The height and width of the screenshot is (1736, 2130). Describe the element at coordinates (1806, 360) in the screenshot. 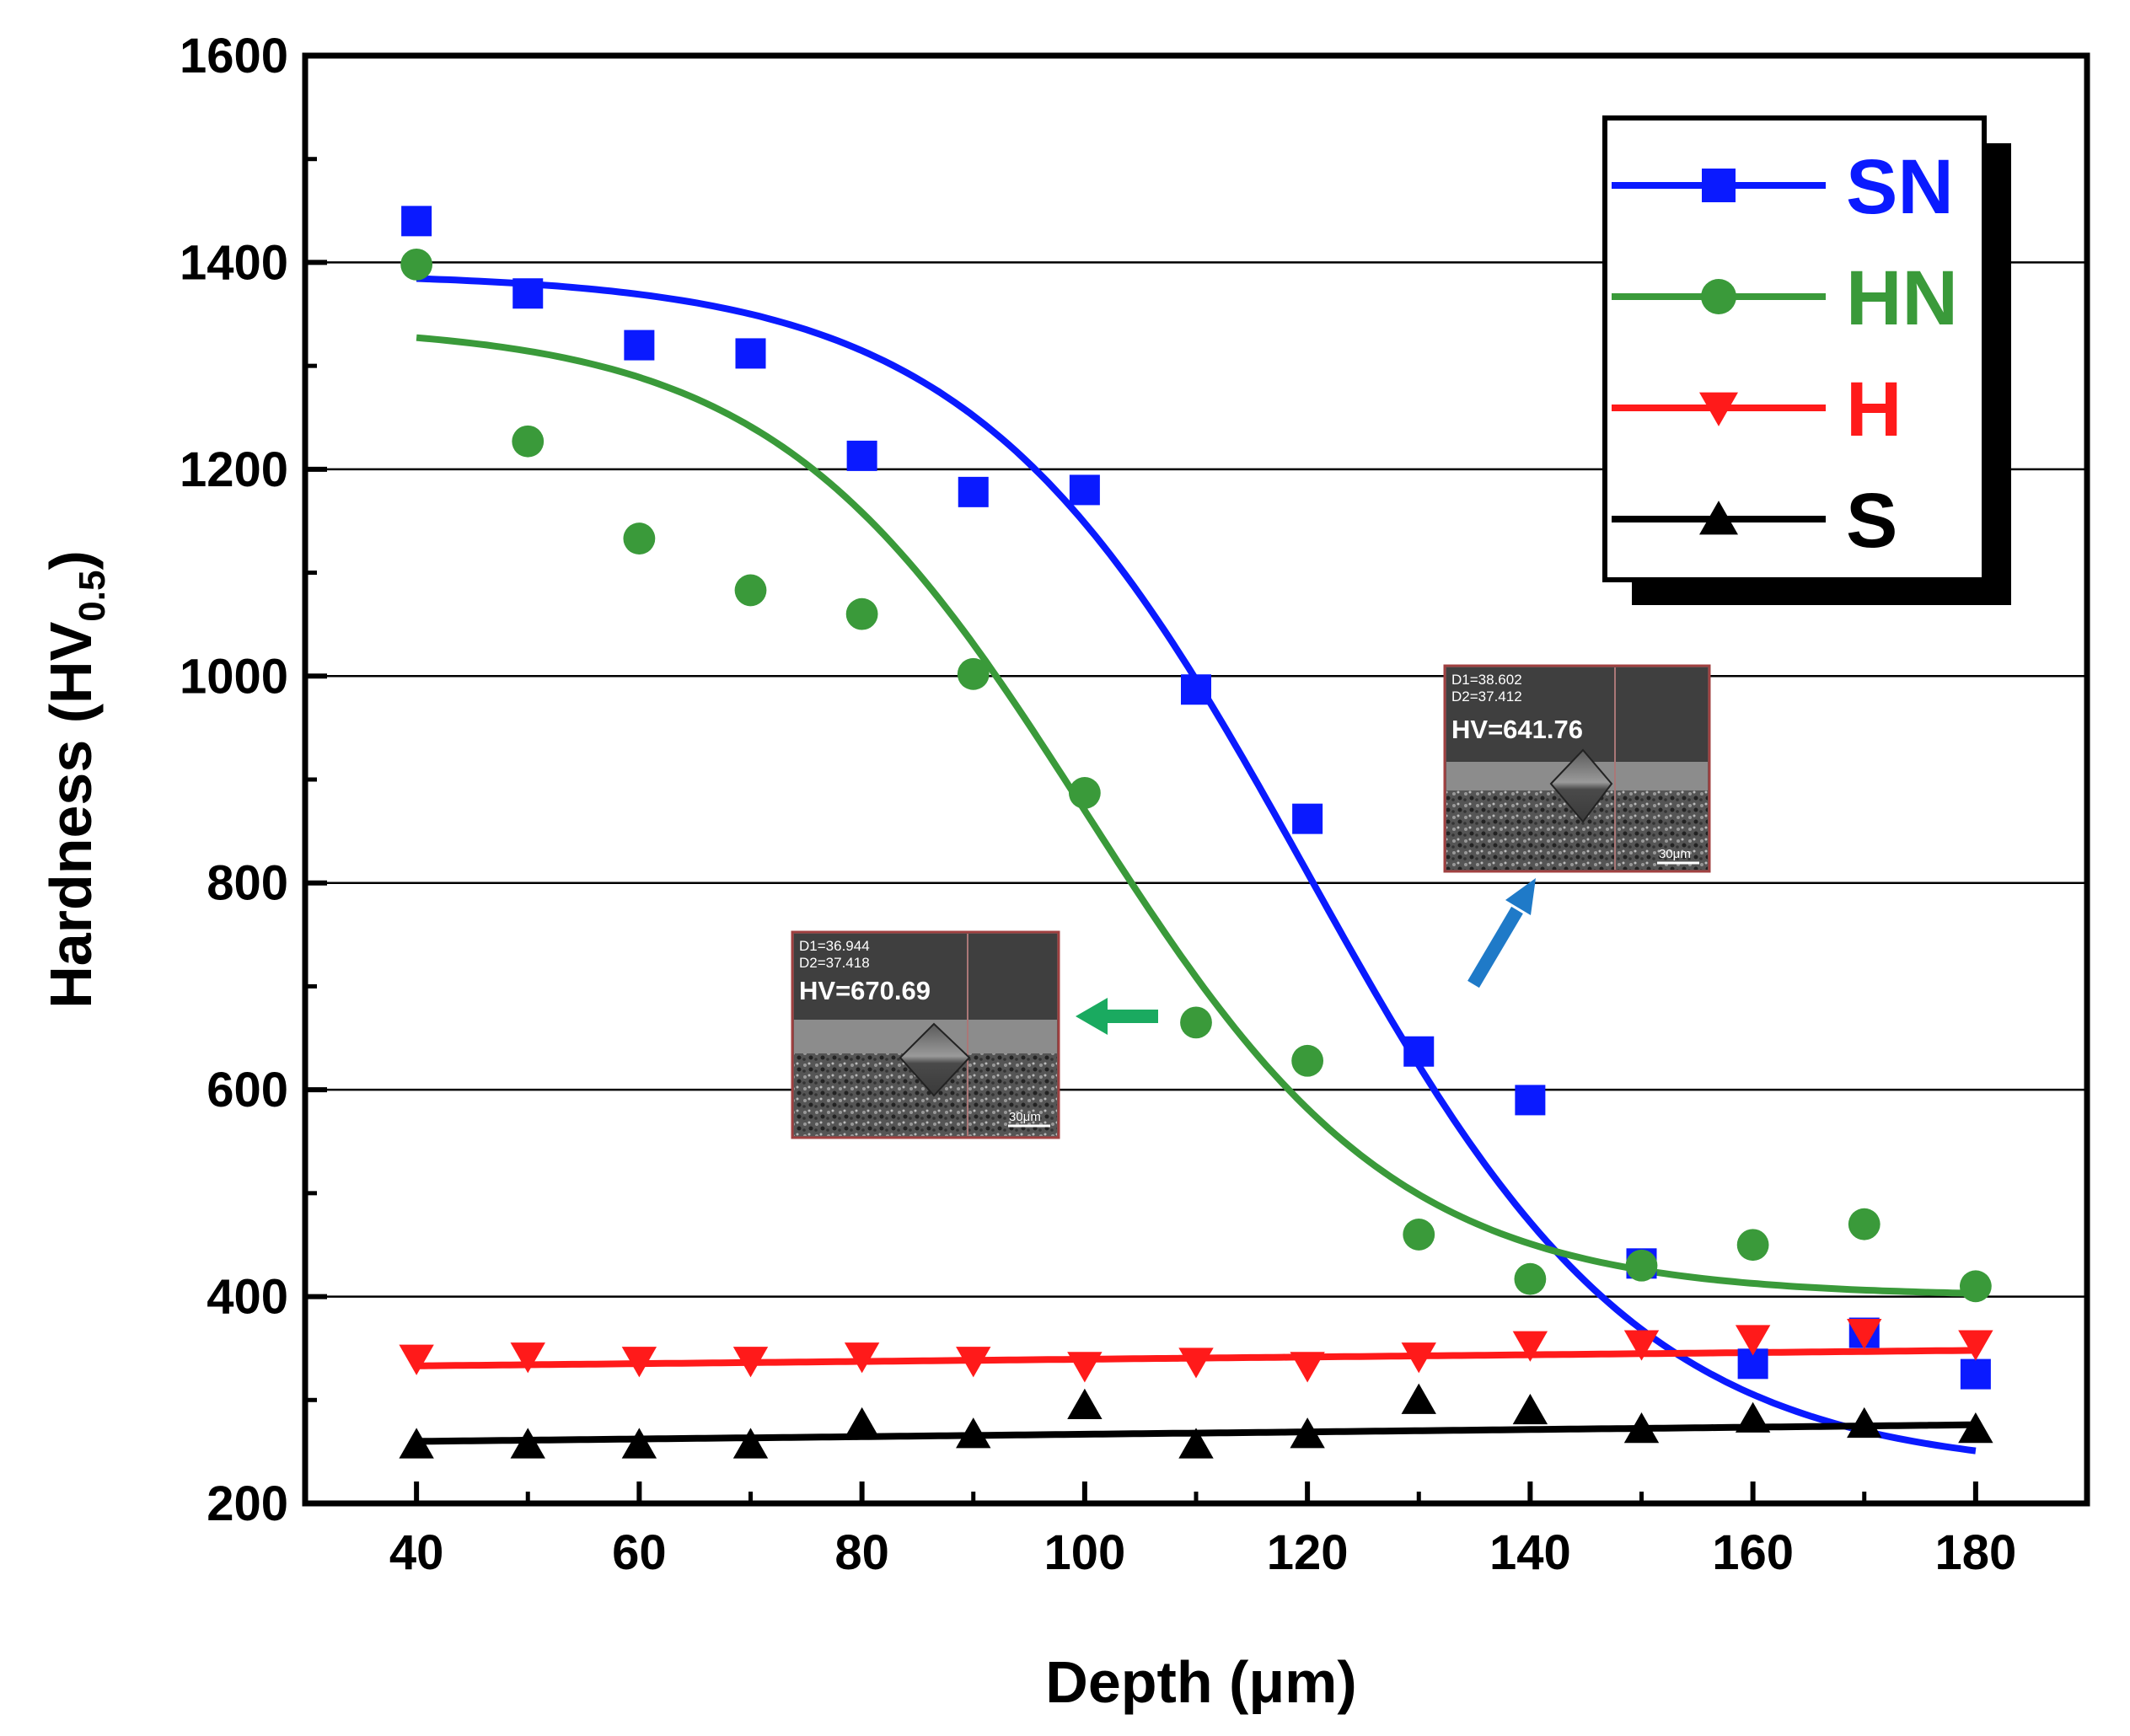

I see `legend: SN HN HS` at that location.